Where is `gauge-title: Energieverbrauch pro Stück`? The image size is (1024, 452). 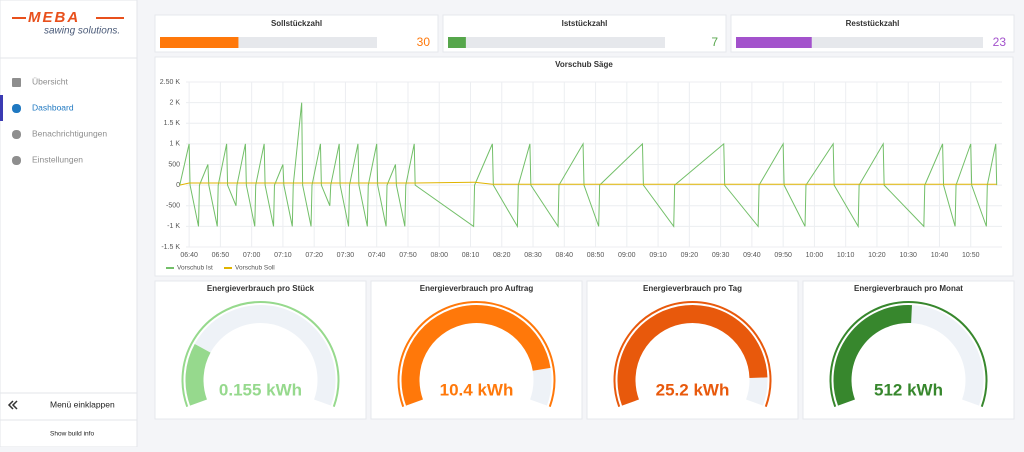 gauge-title: Energieverbrauch pro Stück is located at coordinates (261, 288).